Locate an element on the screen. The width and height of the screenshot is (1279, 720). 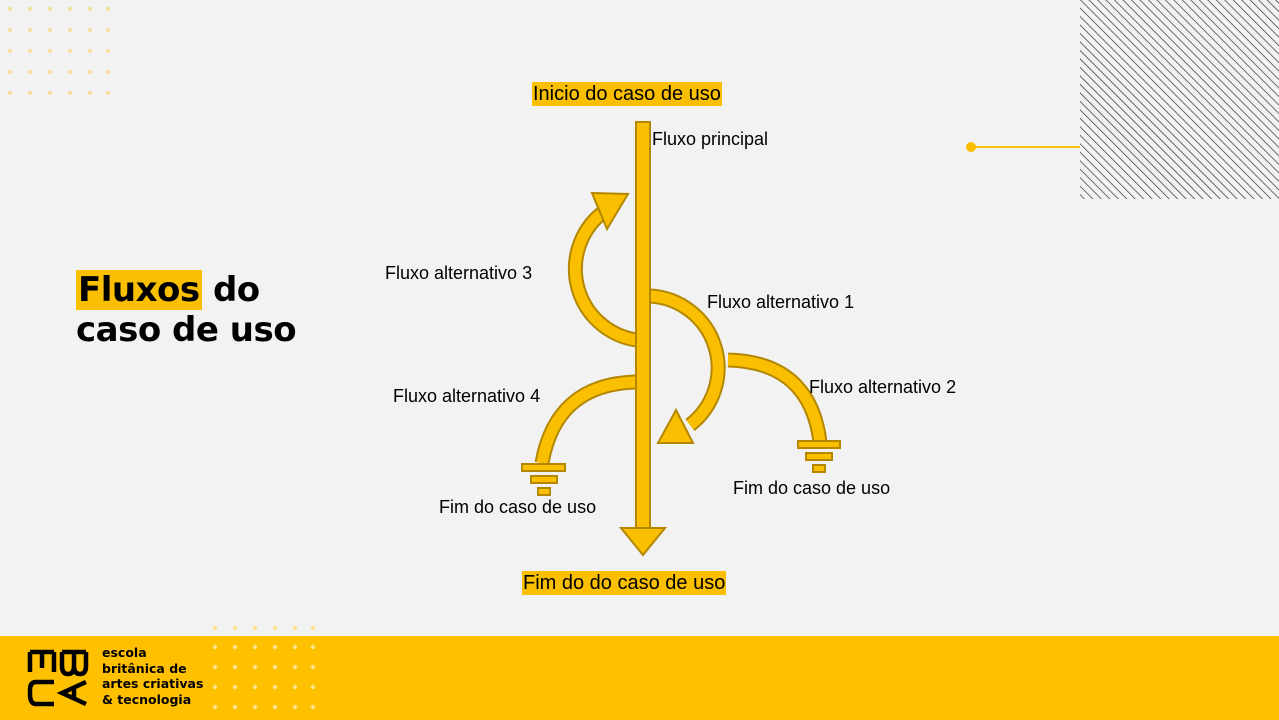
decorative-hatch-pattern is located at coordinates (1179, 99).